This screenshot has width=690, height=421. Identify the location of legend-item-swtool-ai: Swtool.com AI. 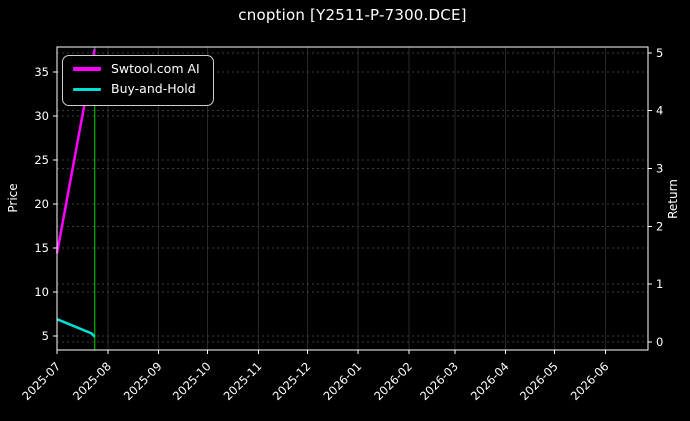
(136, 68).